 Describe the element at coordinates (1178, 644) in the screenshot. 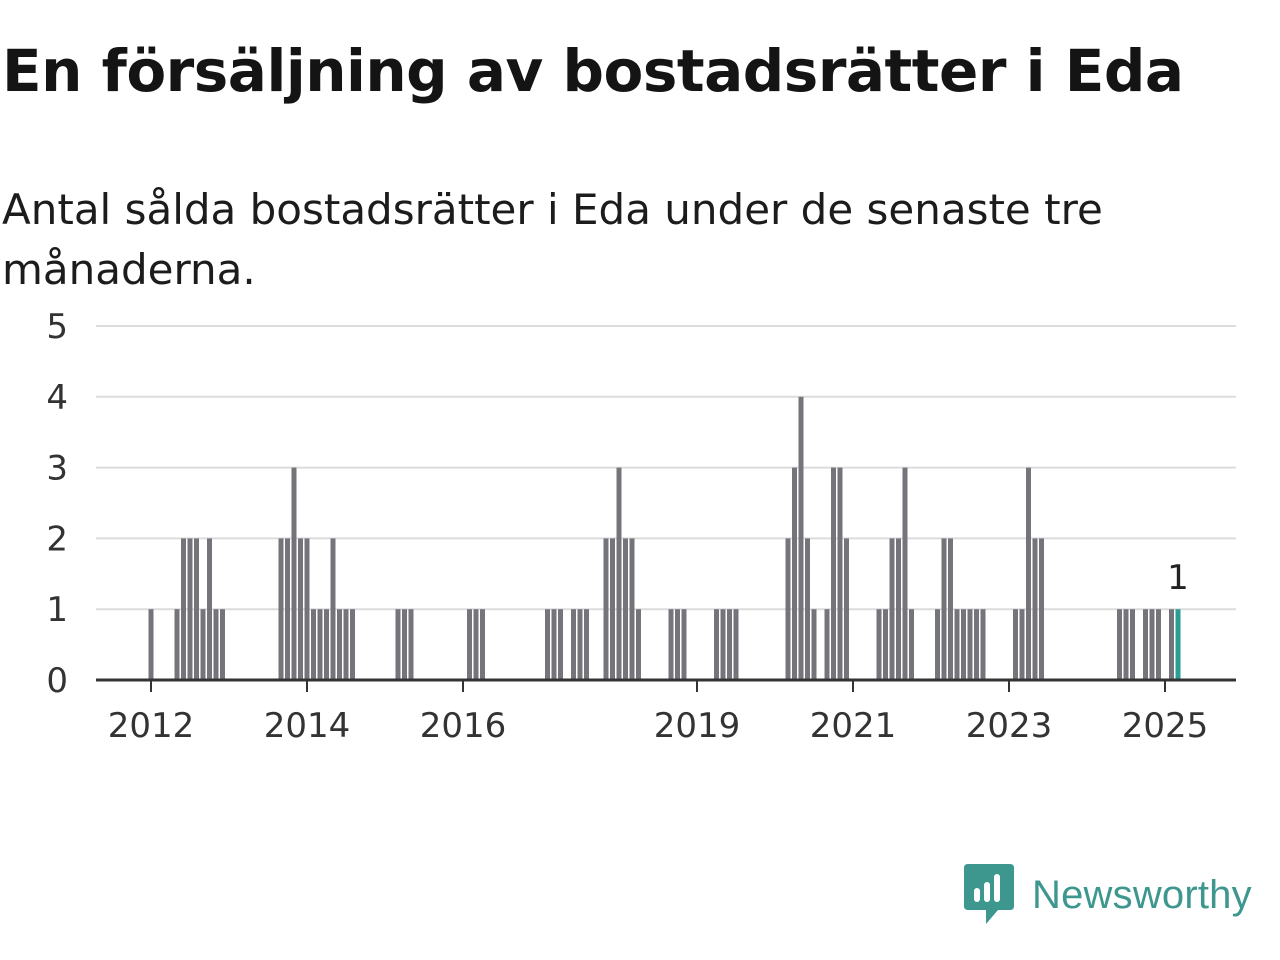

I see `bar-highlighted` at that location.